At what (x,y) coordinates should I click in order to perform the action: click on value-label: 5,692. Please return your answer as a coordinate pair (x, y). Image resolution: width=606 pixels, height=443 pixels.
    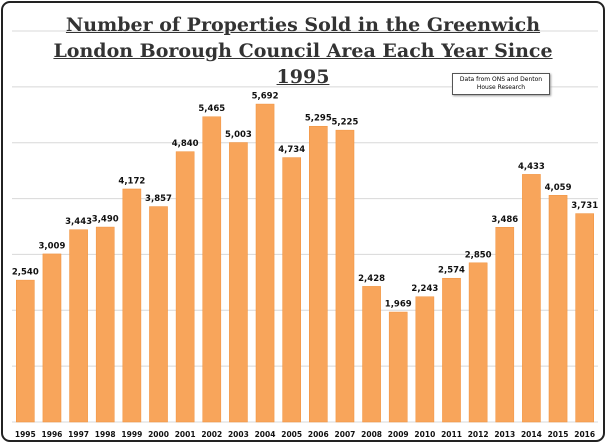
    Looking at the image, I should click on (265, 97).